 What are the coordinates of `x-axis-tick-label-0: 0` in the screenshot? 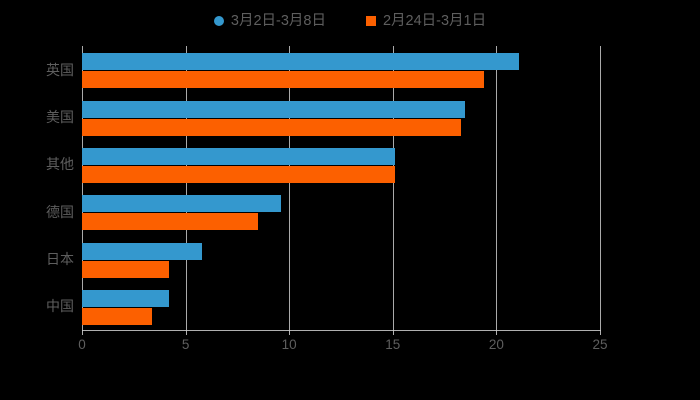 It's located at (82, 344).